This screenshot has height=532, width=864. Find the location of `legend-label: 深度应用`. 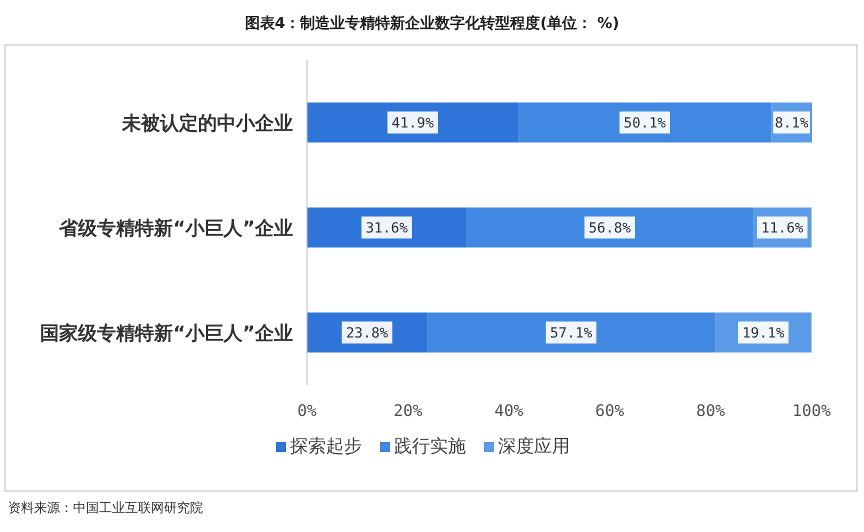

legend-label: 深度应用 is located at coordinates (534, 446).